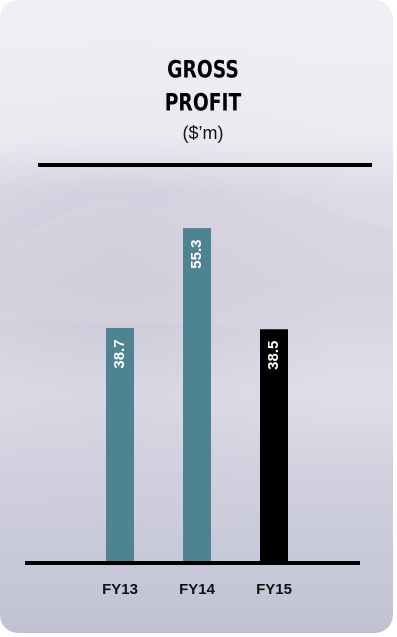 The image size is (397, 637). Describe the element at coordinates (120, 589) in the screenshot. I see `x-tick-label: FY13` at that location.